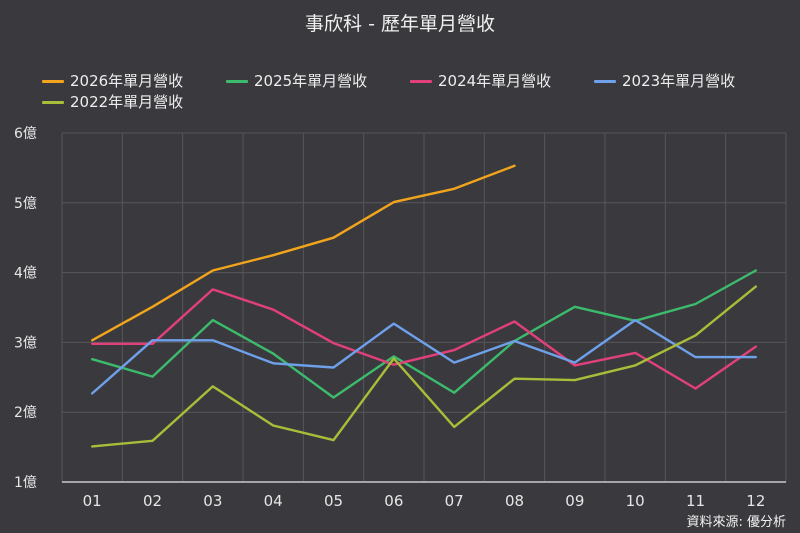  Describe the element at coordinates (212, 501) in the screenshot. I see `x-tick-label: 03` at that location.